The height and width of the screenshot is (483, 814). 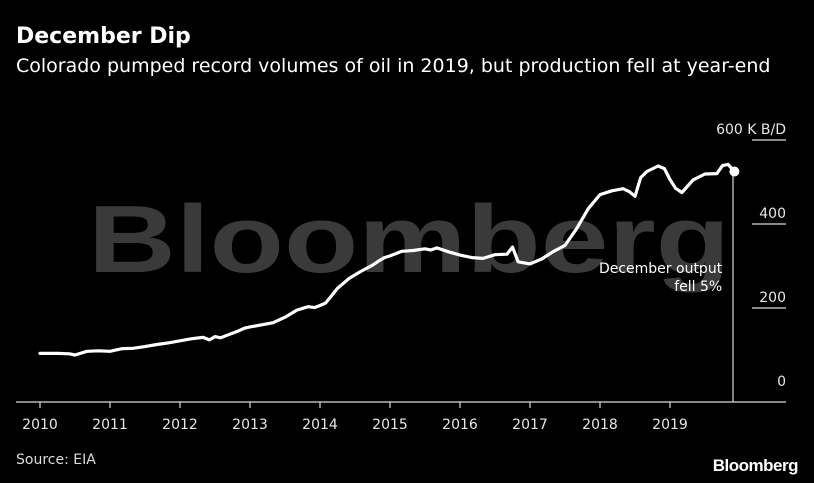 What do you see at coordinates (772, 214) in the screenshot?
I see `y-tick-label: 400` at bounding box center [772, 214].